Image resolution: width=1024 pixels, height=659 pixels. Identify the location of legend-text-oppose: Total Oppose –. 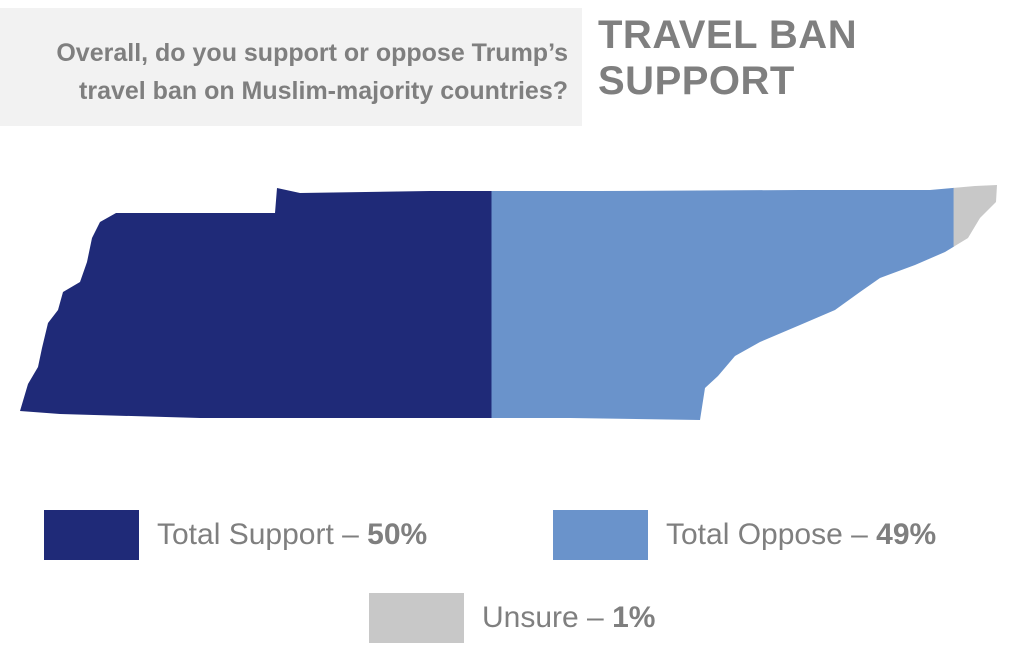
(771, 534).